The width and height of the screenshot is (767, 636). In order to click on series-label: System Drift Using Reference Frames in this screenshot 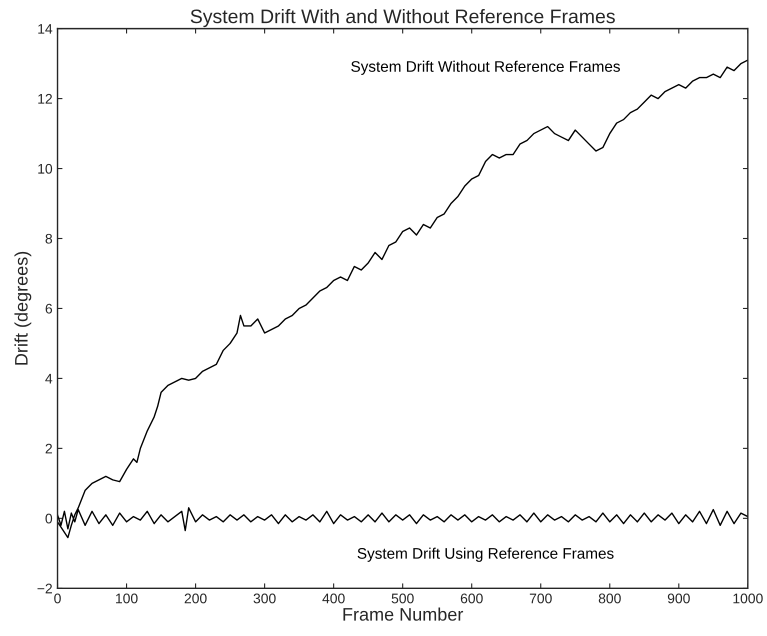, I will do `click(486, 555)`.